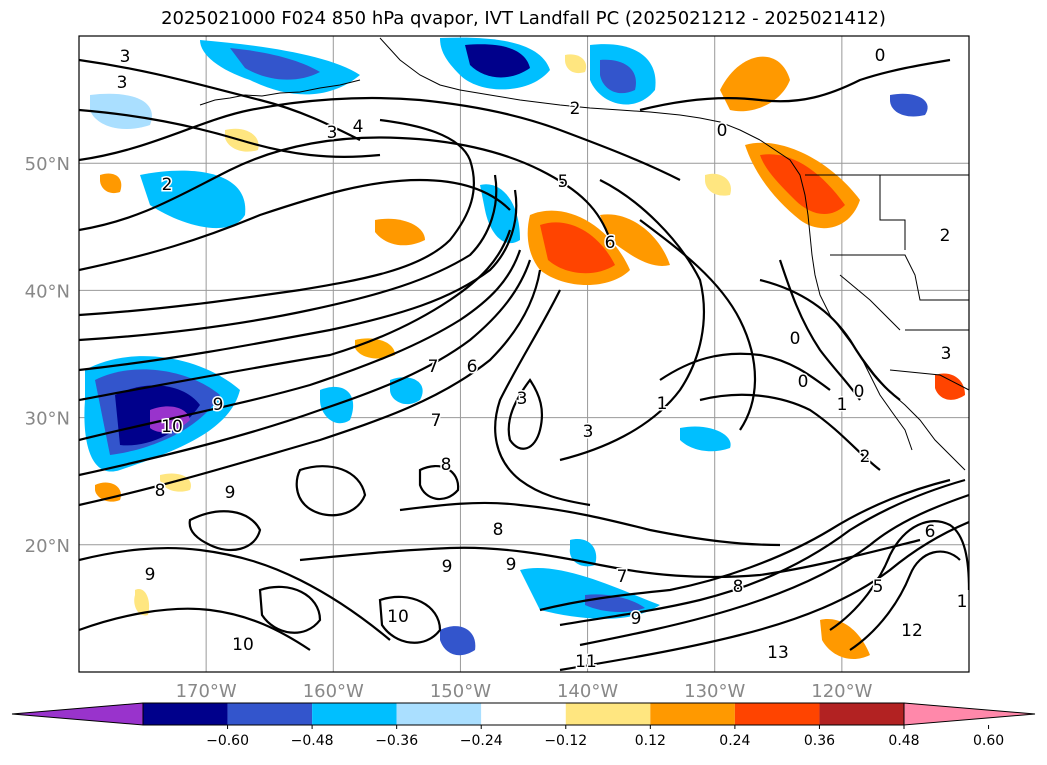 The height and width of the screenshot is (765, 1047). What do you see at coordinates (522, 399) in the screenshot?
I see `contour-label-13: 3` at bounding box center [522, 399].